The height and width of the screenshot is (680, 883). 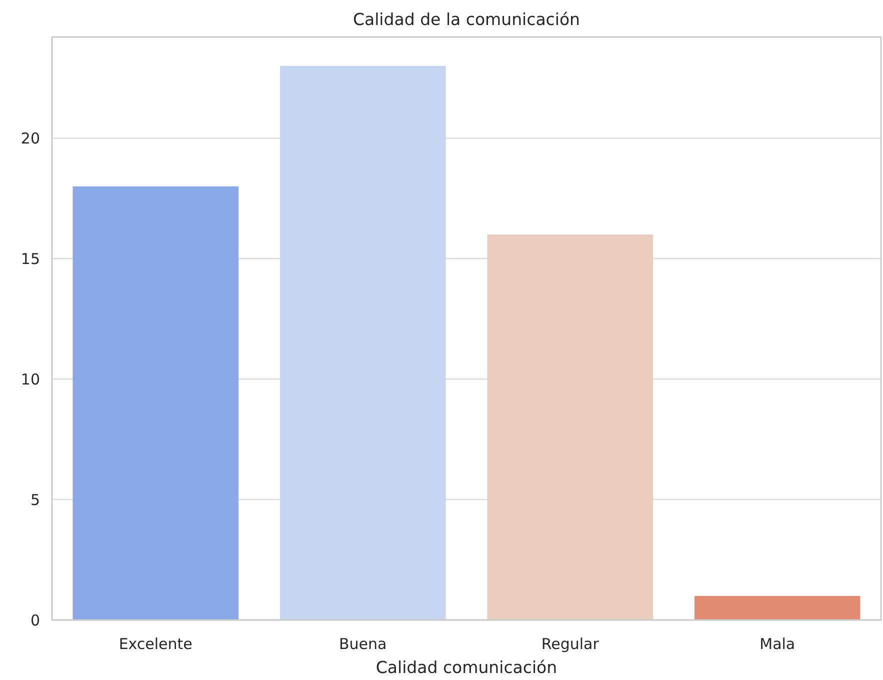 What do you see at coordinates (30, 138) in the screenshot?
I see `y-tick-label: 20` at bounding box center [30, 138].